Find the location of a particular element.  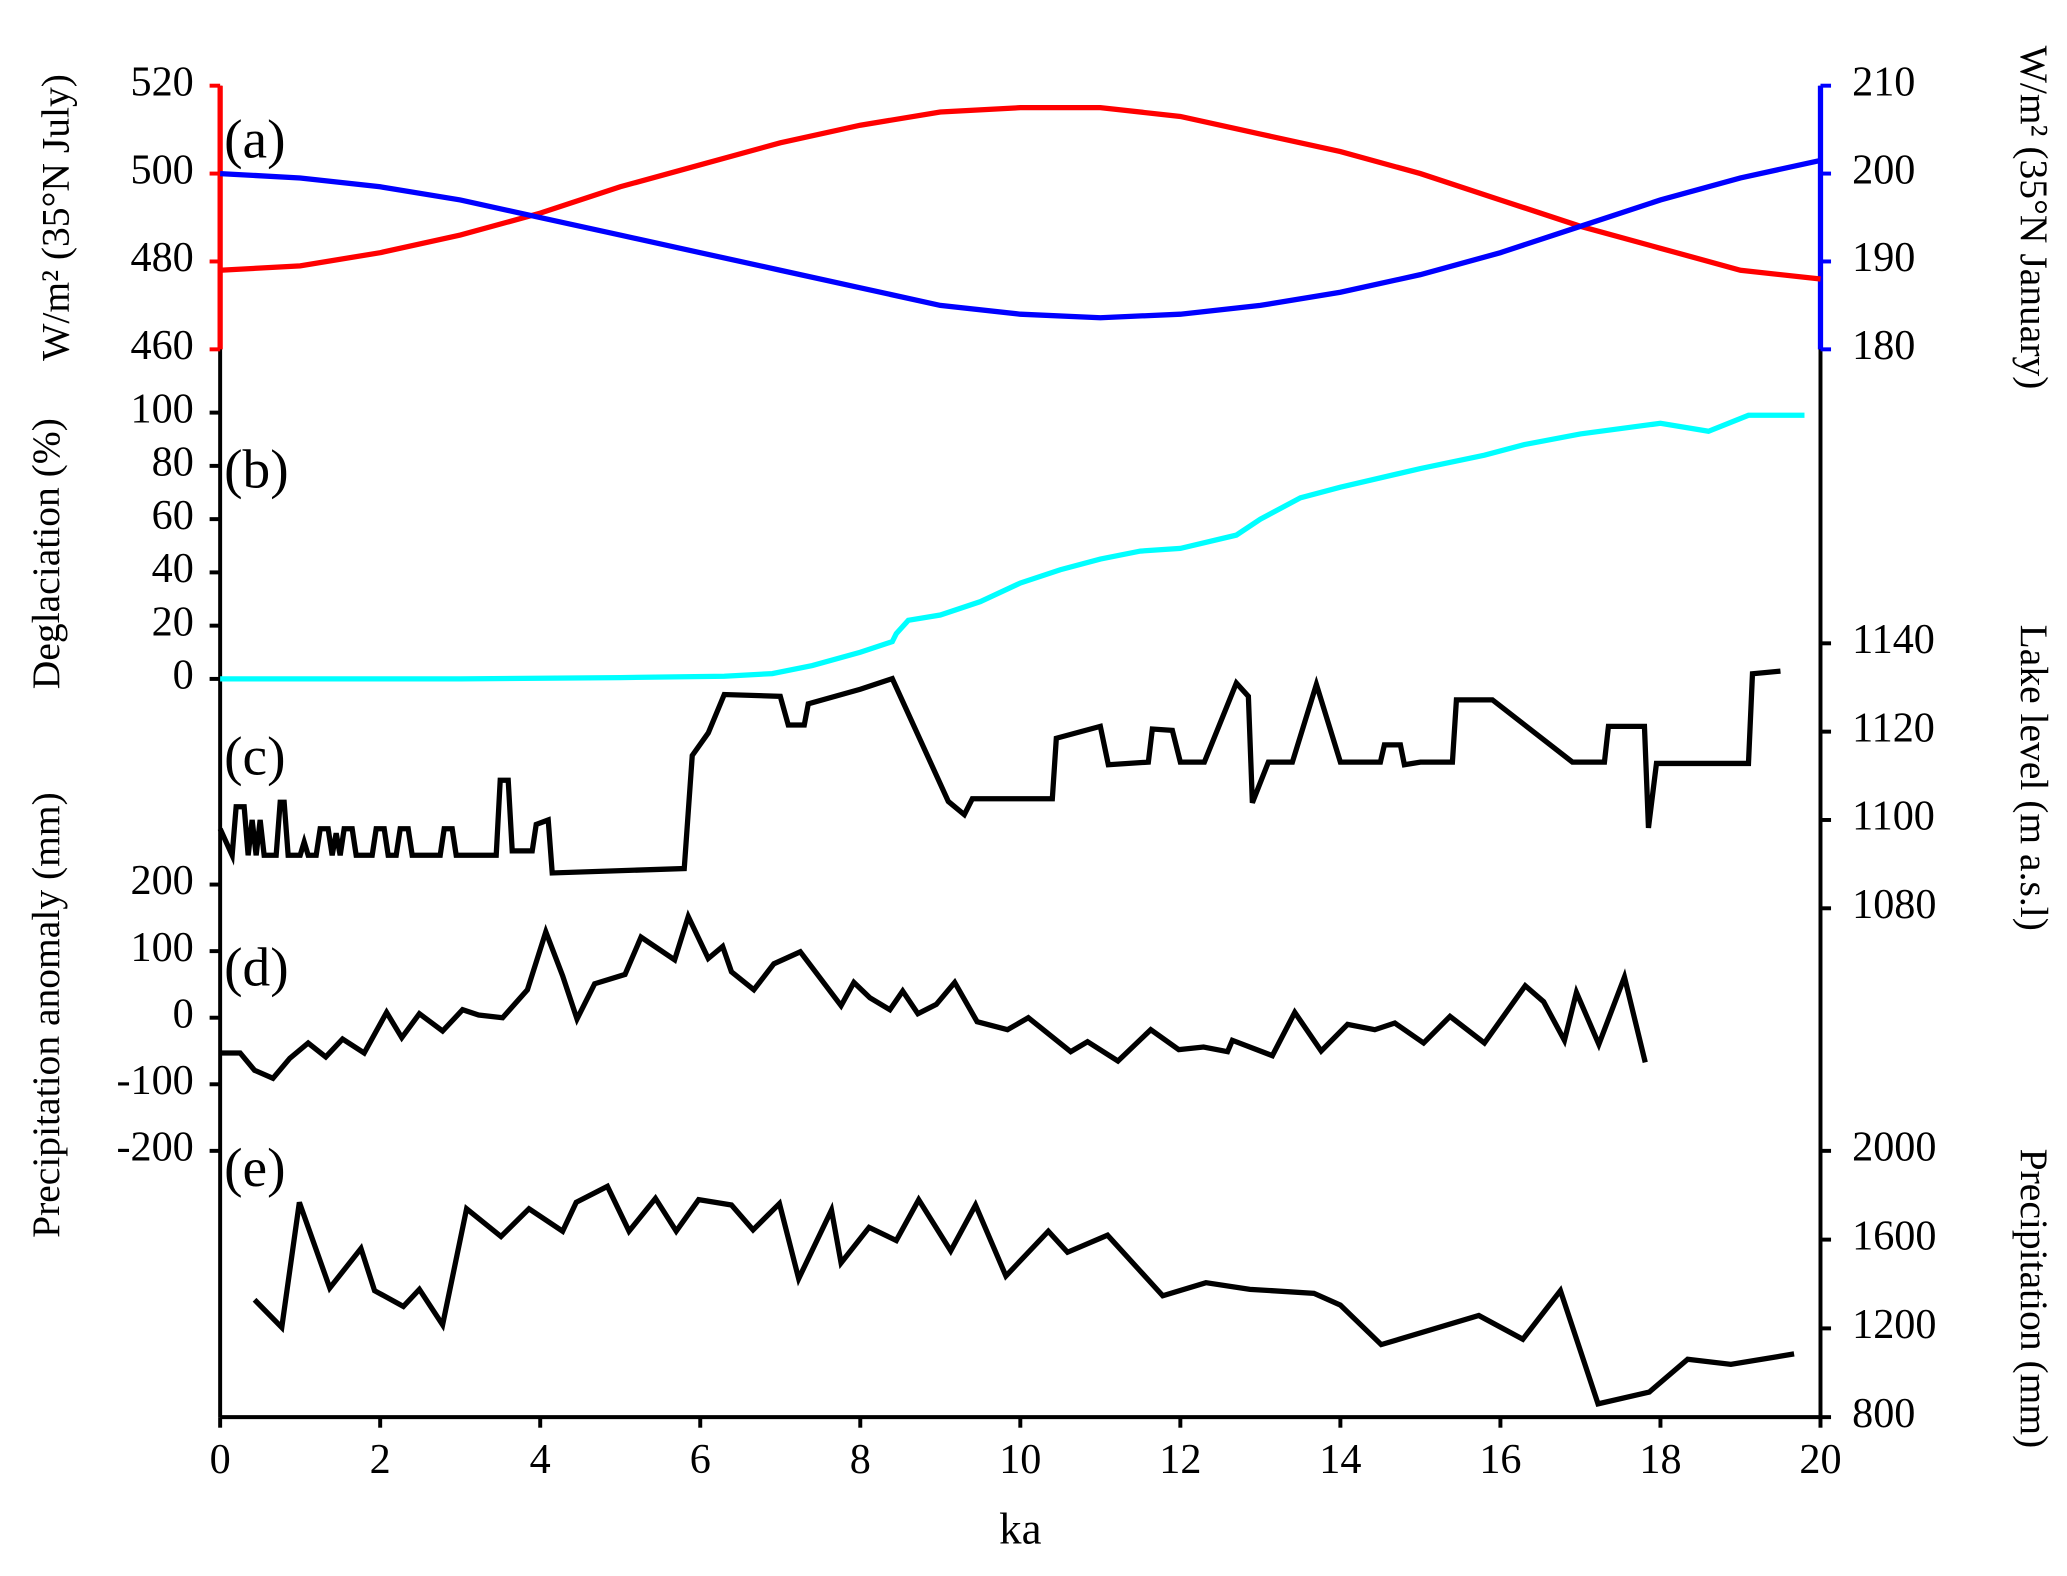

x-tick-label: 10 is located at coordinates (1020, 1459).